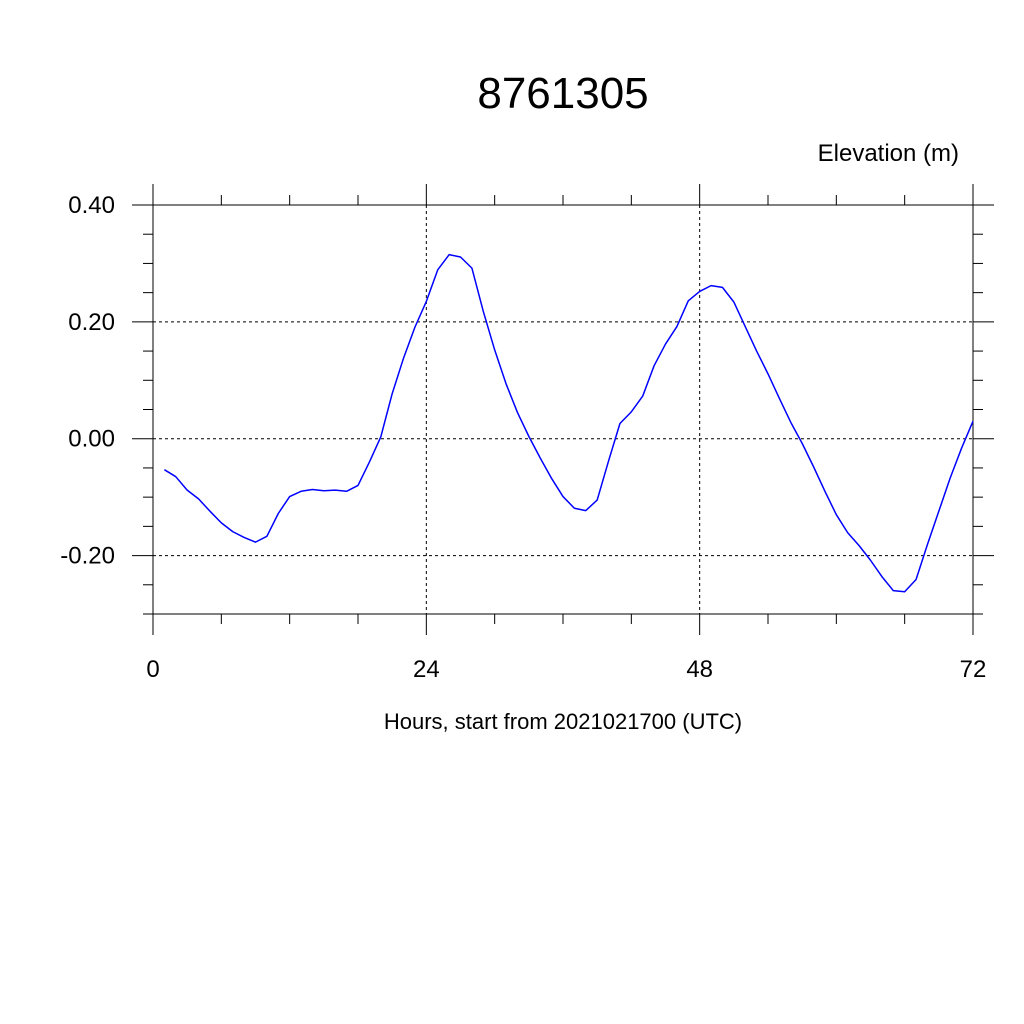  Describe the element at coordinates (87, 556) in the screenshot. I see `y-tick-label-3: -0.20` at that location.